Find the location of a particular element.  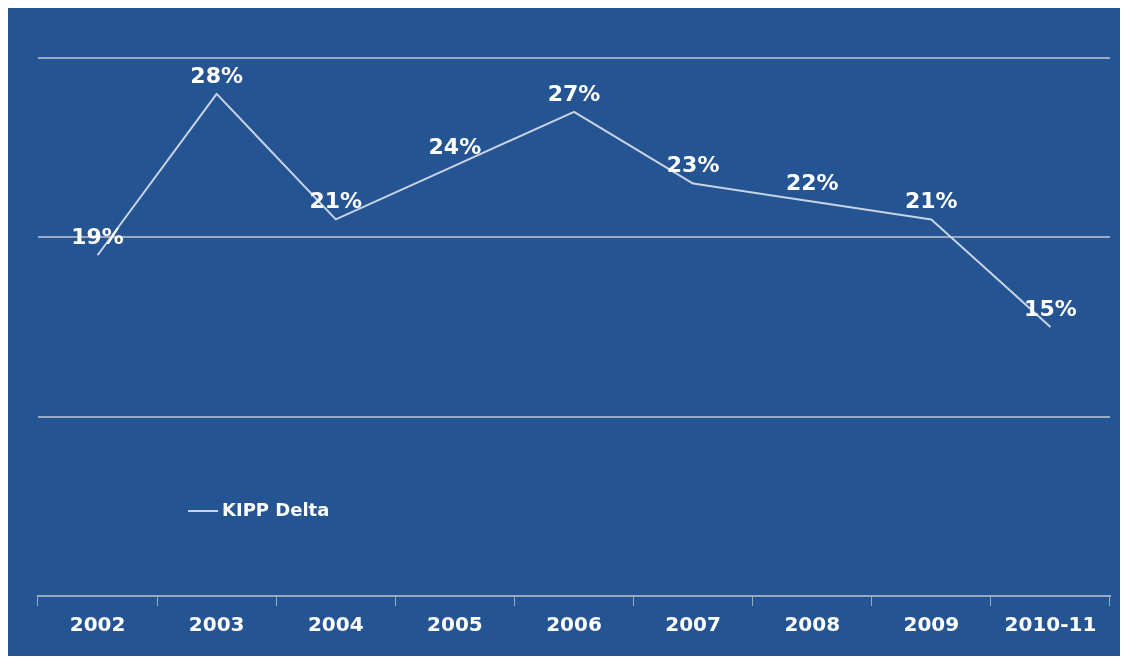

x-tick-label: 2002 is located at coordinates (97, 624).